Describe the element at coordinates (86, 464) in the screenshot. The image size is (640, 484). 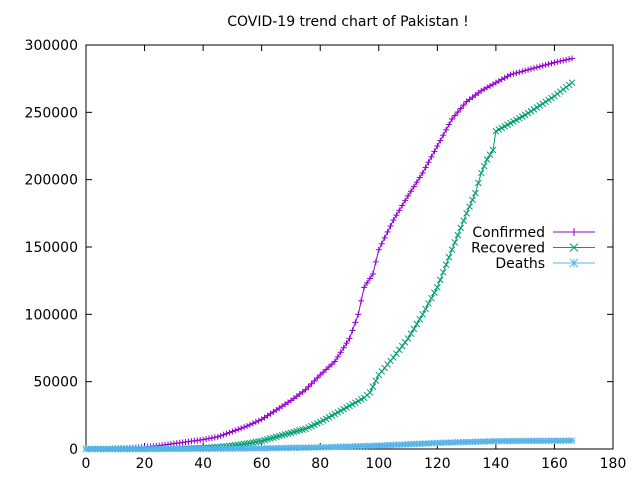
I see `x-tick-label: 0` at that location.